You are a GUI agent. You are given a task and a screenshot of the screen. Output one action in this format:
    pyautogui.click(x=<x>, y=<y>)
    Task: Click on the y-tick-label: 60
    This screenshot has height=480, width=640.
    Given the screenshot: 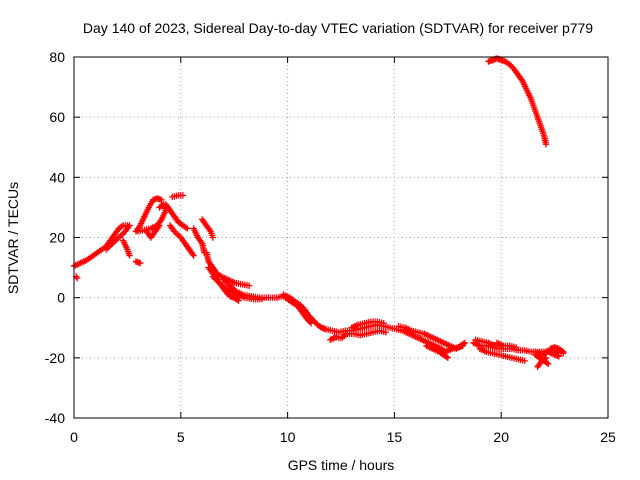 What is the action you would take?
    pyautogui.click(x=57, y=117)
    